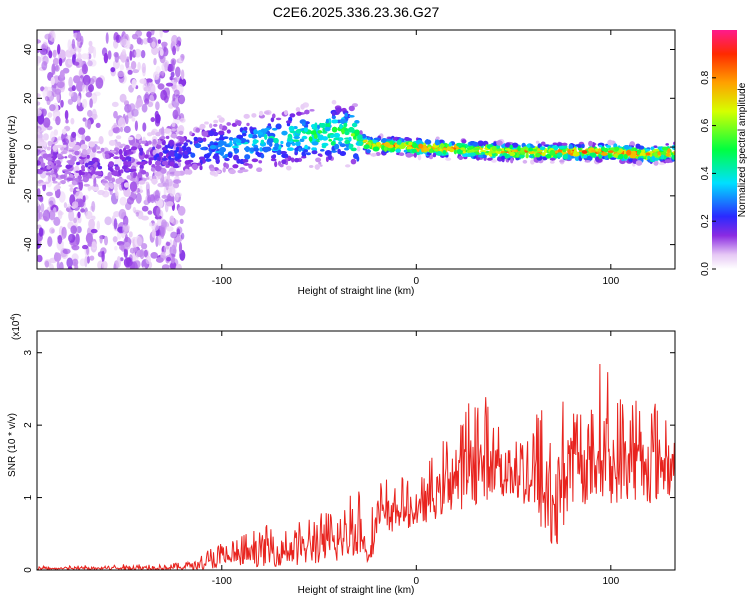  What do you see at coordinates (28, 425) in the screenshot?
I see `y-tick-label: 2` at bounding box center [28, 425].